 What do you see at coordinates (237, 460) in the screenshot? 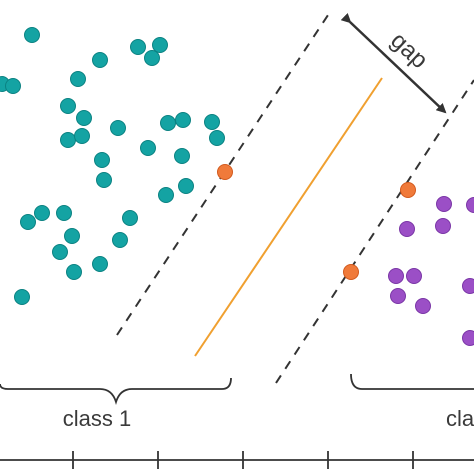
I see `x-axis` at bounding box center [237, 460].